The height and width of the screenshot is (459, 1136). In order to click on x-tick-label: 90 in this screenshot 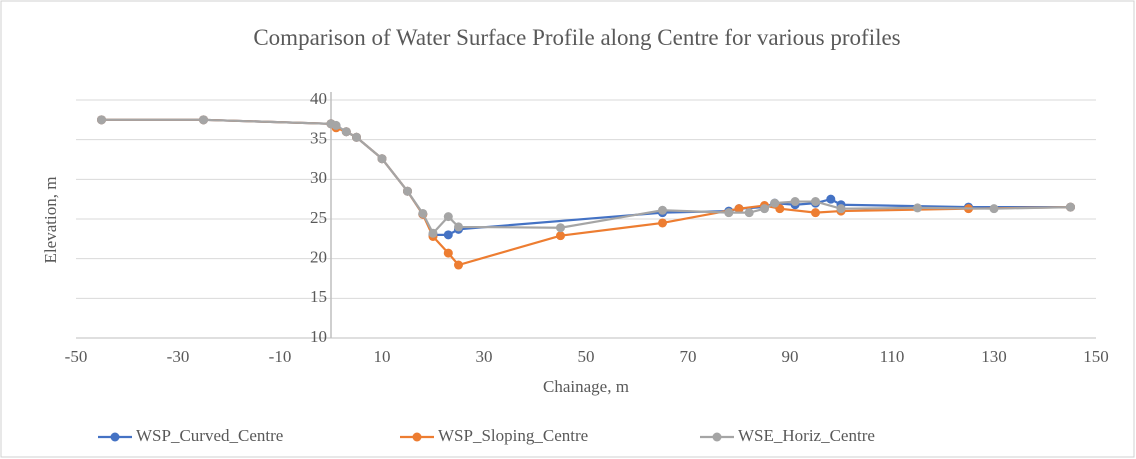, I will do `click(790, 356)`.